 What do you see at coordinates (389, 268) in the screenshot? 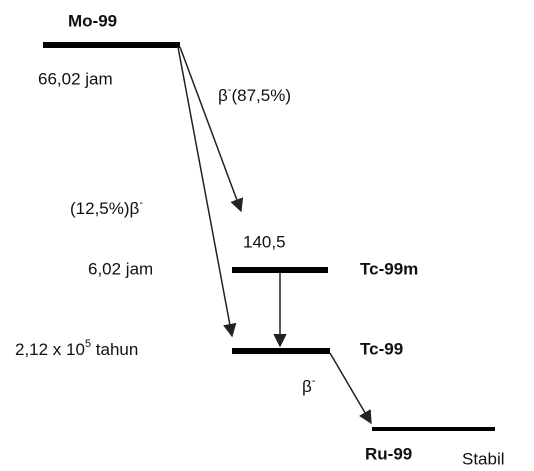
I see `node-label: Tc-99m` at bounding box center [389, 268].